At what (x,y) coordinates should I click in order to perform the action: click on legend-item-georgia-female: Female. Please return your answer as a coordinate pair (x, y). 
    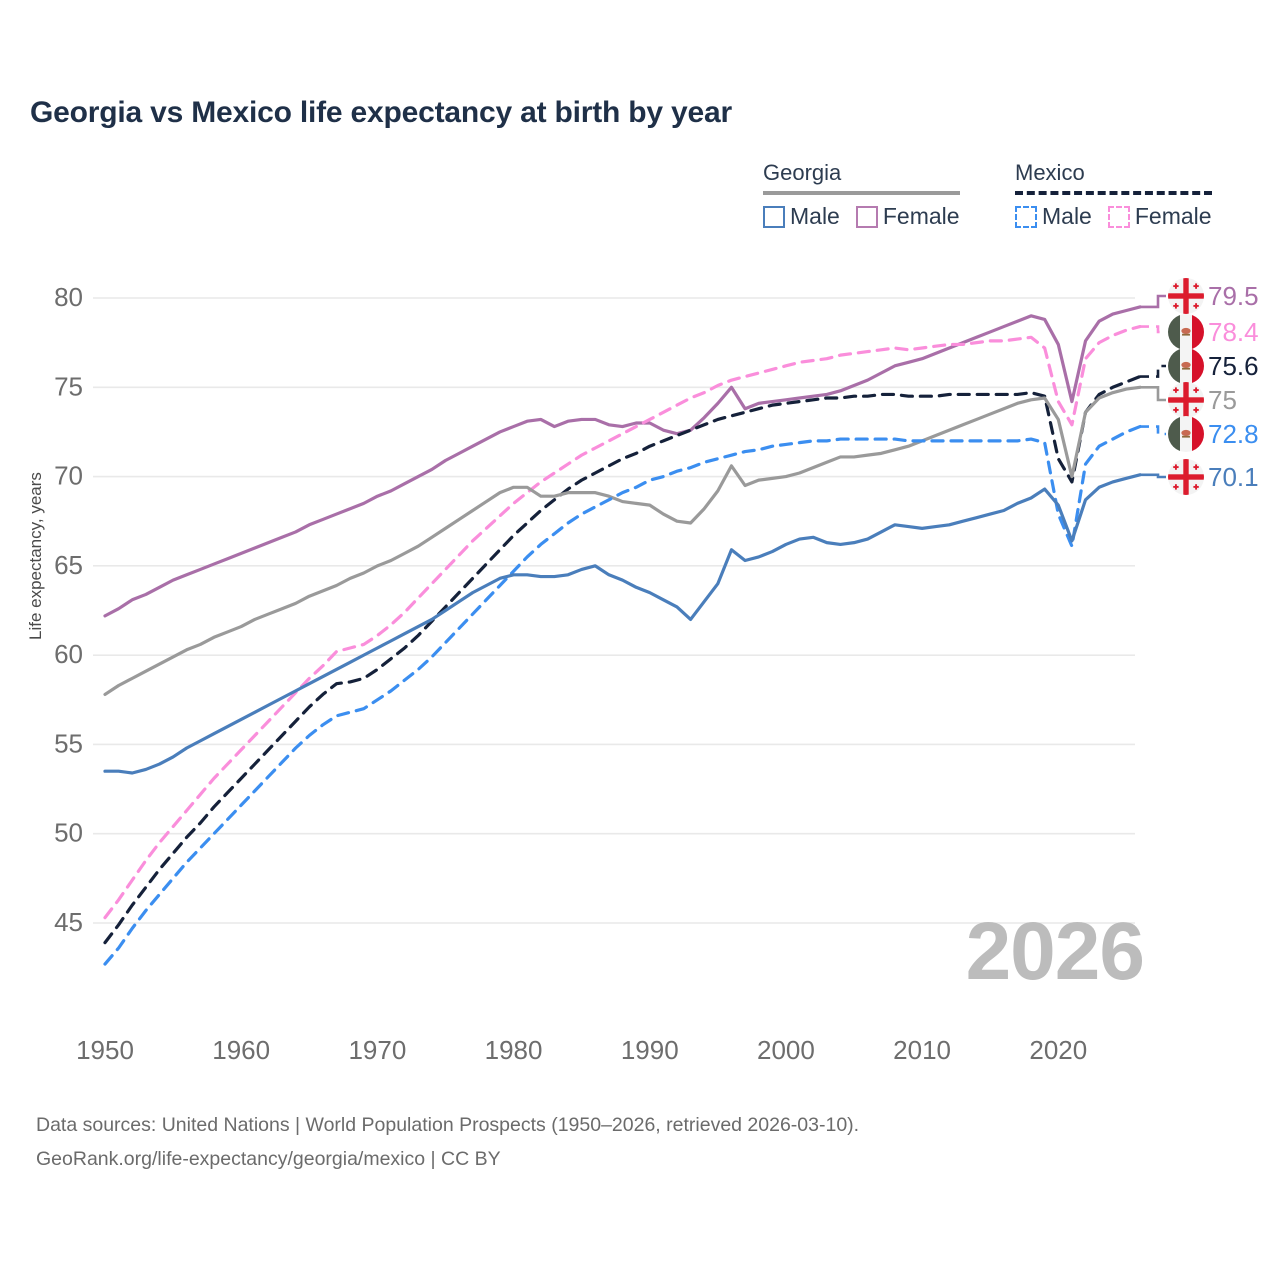
    Looking at the image, I should click on (907, 216).